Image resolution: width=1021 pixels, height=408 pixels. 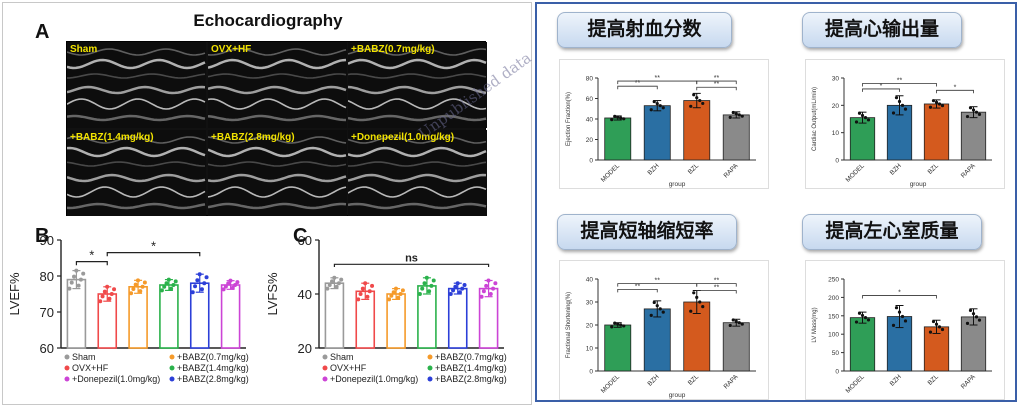 What do you see at coordinates (732, 171) in the screenshot?
I see `x-tick-label: RAPA` at bounding box center [732, 171].